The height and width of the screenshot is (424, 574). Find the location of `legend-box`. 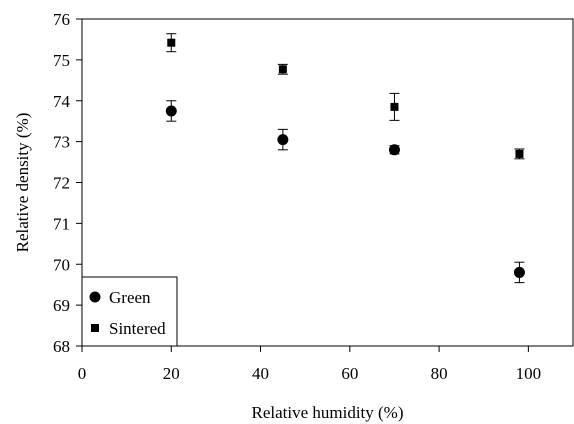

legend-box is located at coordinates (129, 311).